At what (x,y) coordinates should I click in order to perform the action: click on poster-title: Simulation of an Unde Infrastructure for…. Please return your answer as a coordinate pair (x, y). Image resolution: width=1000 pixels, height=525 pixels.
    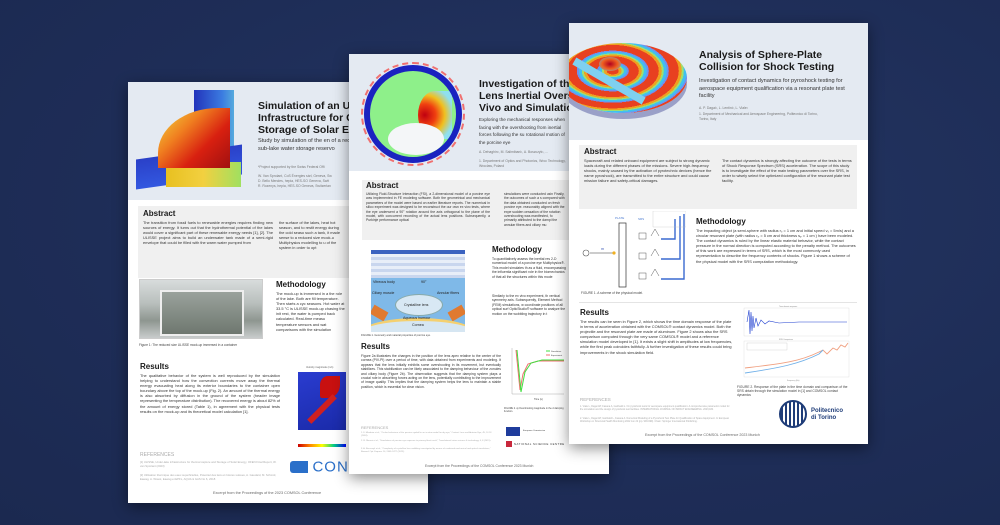
    Looking at the image, I should click on (315, 118).